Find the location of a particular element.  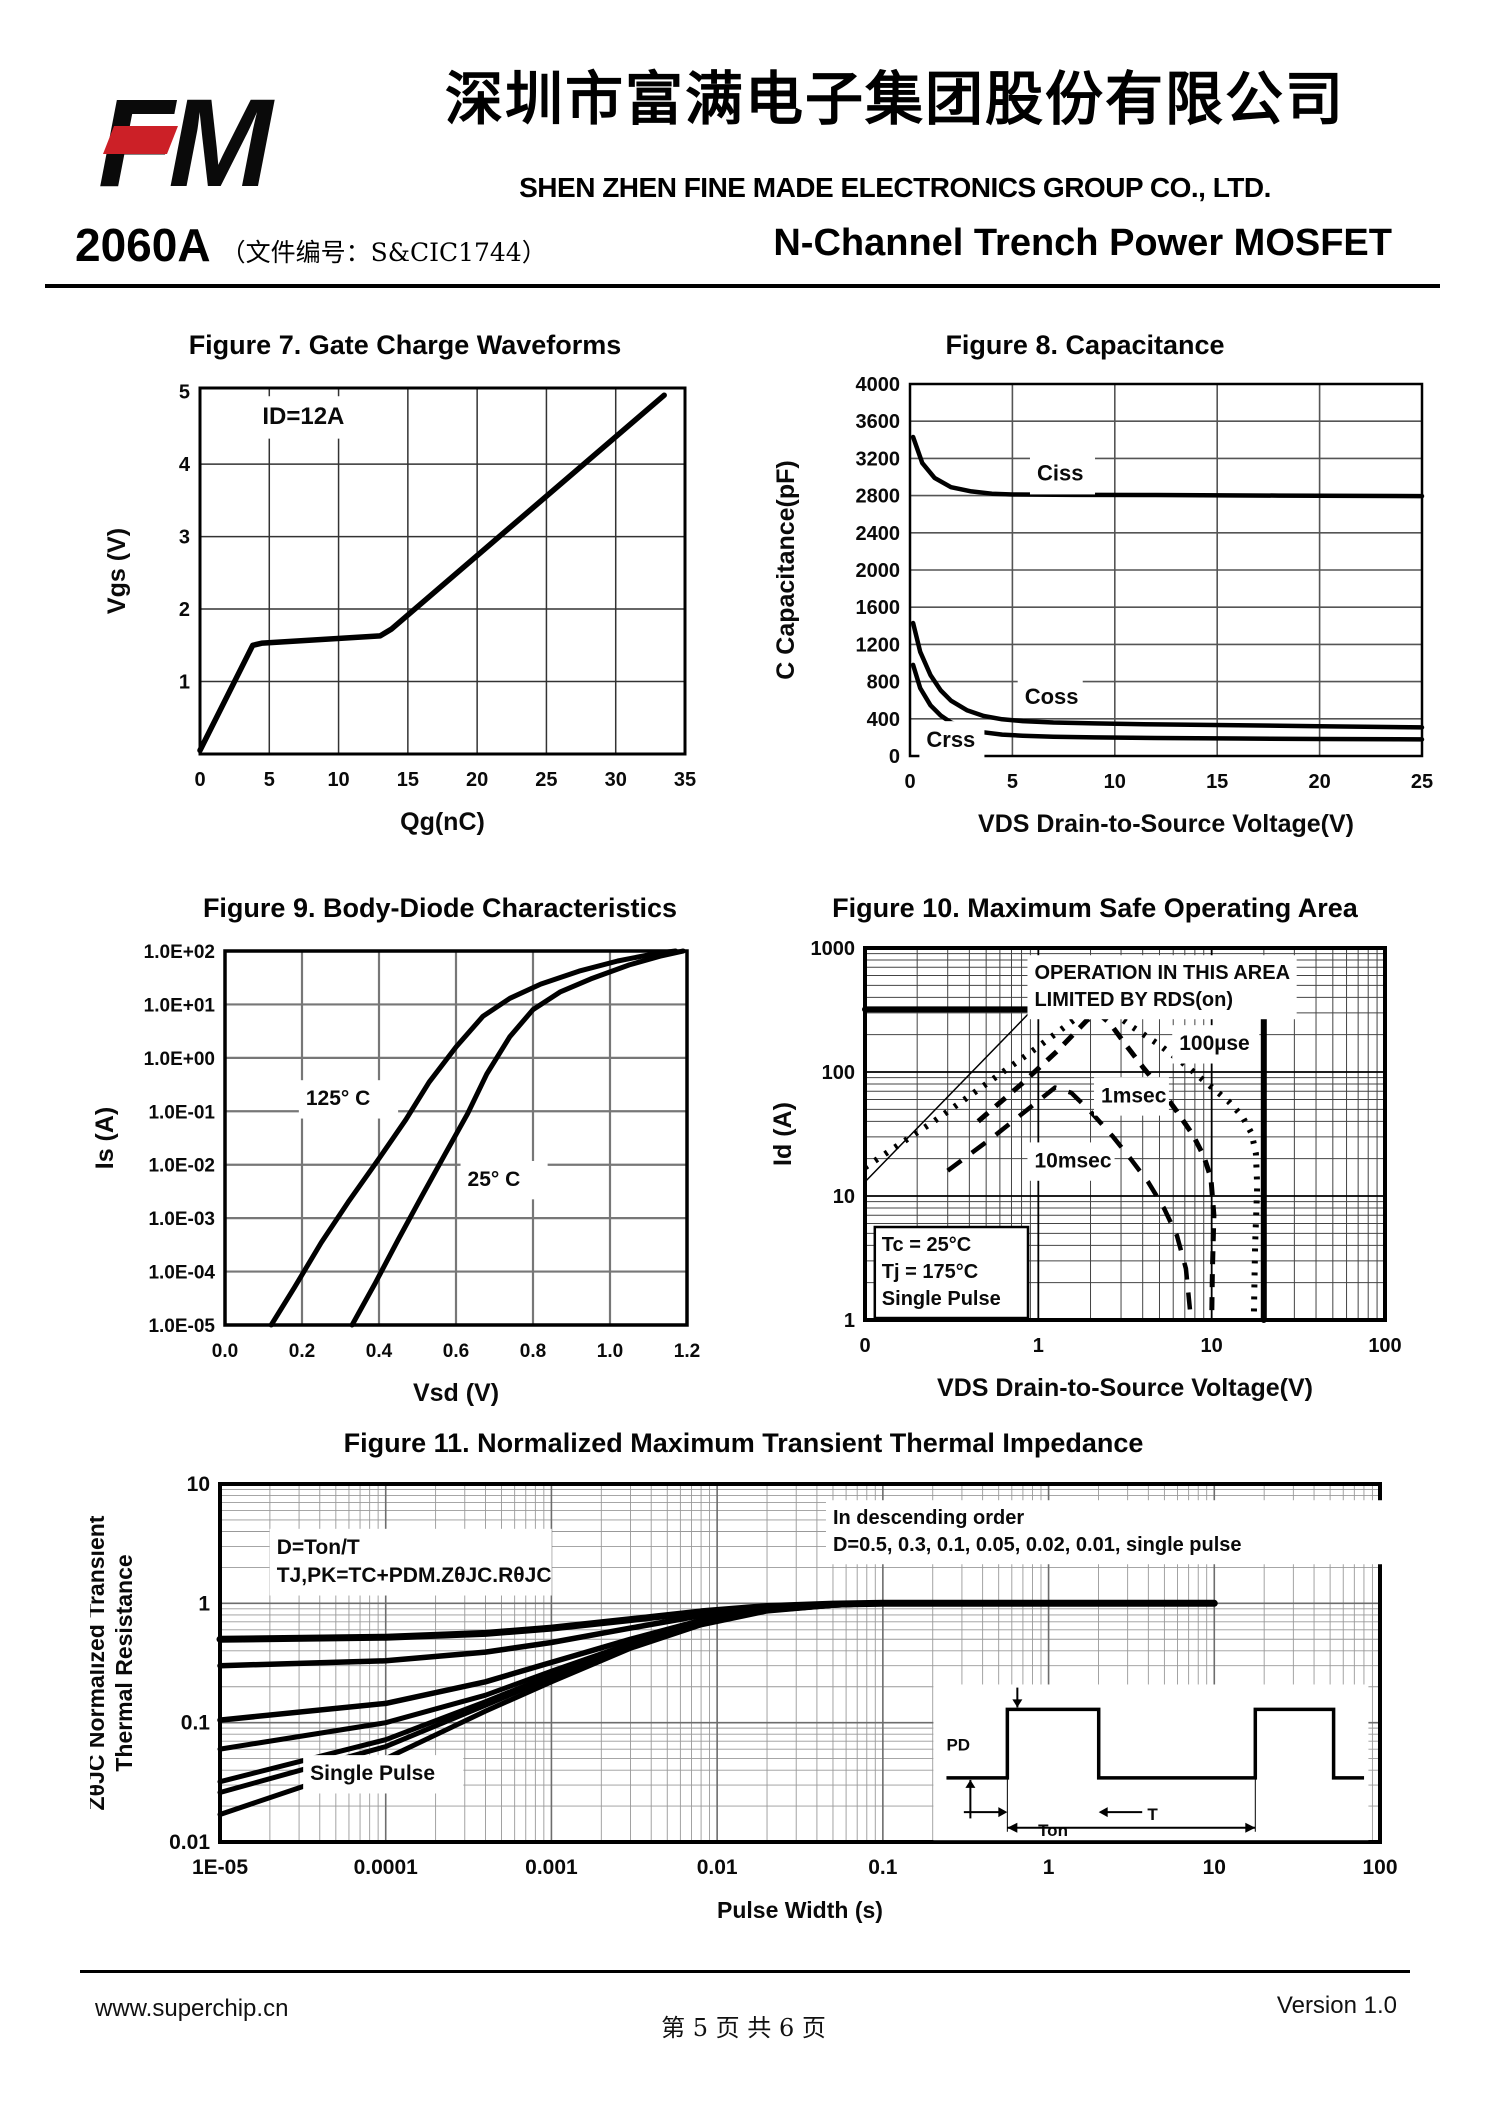

svg-text: Tj = 175°C is located at coordinates (930, 1272).